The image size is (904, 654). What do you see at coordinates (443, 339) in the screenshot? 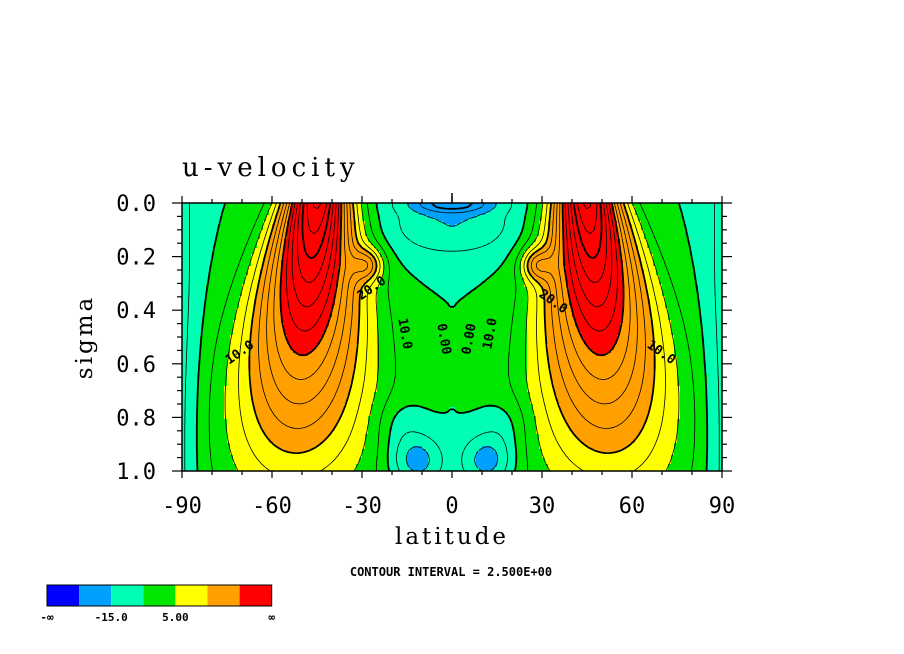
I see `contour-label: 0.00` at bounding box center [443, 339].